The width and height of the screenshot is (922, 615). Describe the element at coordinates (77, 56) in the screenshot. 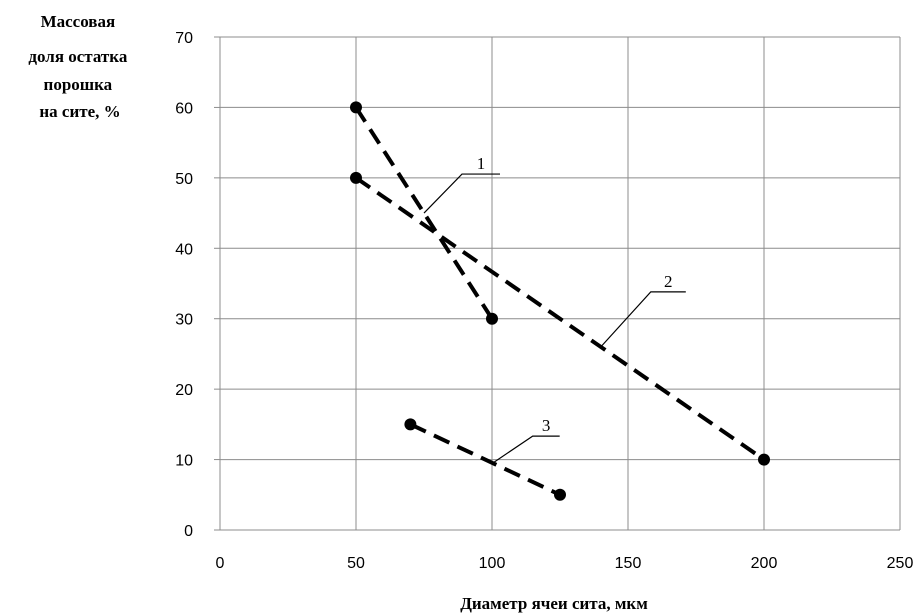

I see `y-axis-title-line: доля остатка` at that location.